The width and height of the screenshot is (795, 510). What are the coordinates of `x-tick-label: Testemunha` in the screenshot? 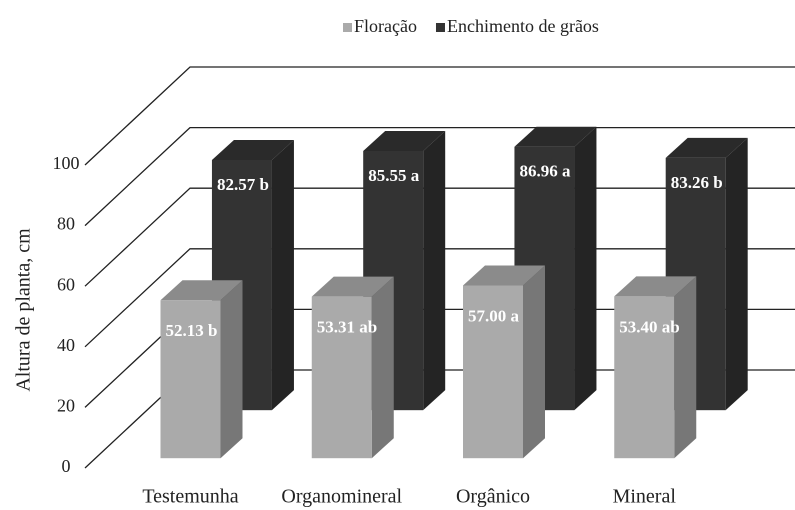 It's located at (190, 497).